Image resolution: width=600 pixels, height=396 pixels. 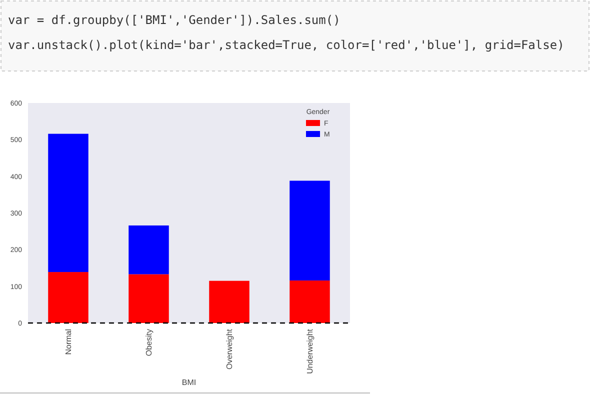 I want to click on x-tick-label: Obesity, so click(x=149, y=342).